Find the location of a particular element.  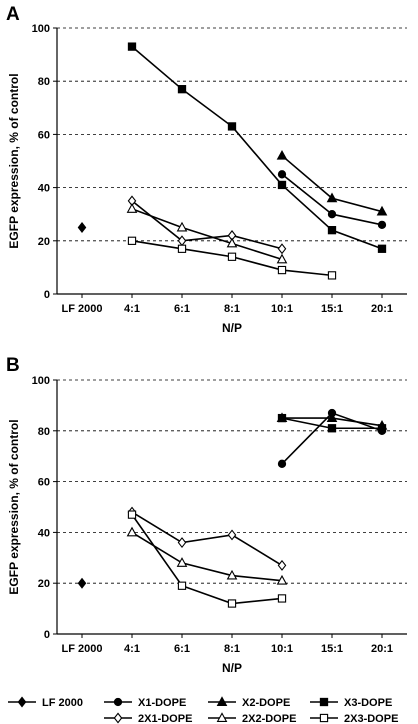

panel-a-xtick-label-8-1: 8:1 is located at coordinates (232, 309).